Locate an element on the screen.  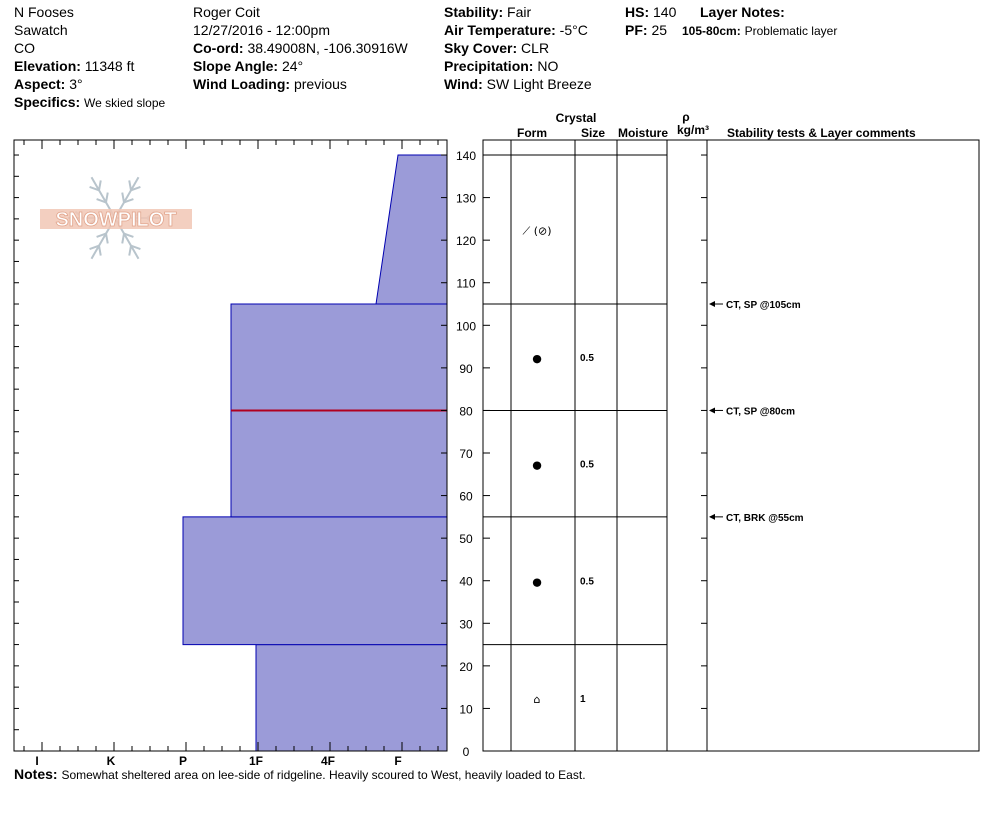
depth-label: 40 is located at coordinates (466, 582).